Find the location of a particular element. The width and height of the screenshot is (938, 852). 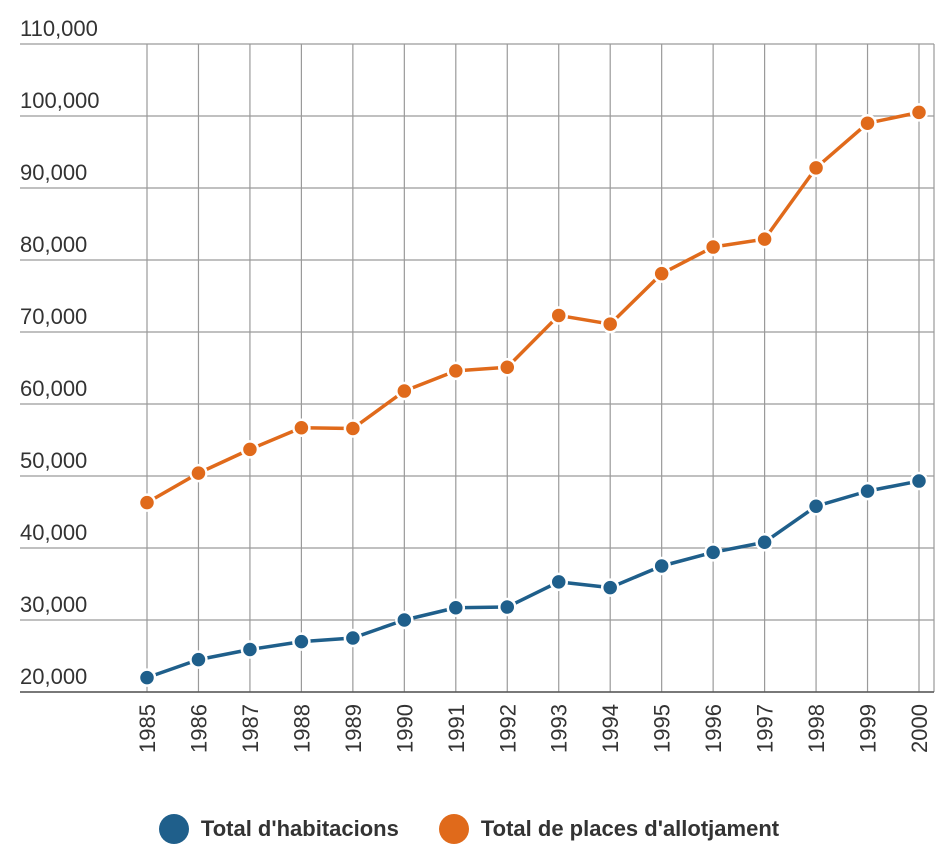

x-tick-label: 1997 is located at coordinates (765, 728).